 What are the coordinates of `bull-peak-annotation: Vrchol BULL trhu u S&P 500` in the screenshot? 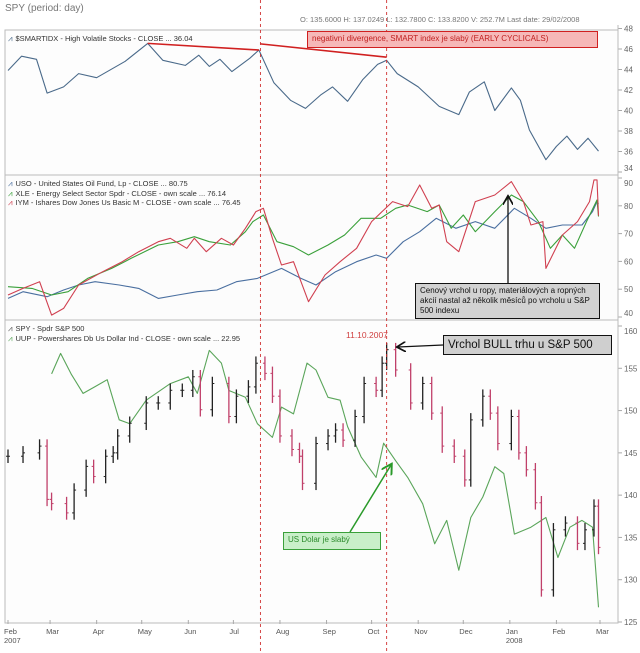 It's located at (527, 345).